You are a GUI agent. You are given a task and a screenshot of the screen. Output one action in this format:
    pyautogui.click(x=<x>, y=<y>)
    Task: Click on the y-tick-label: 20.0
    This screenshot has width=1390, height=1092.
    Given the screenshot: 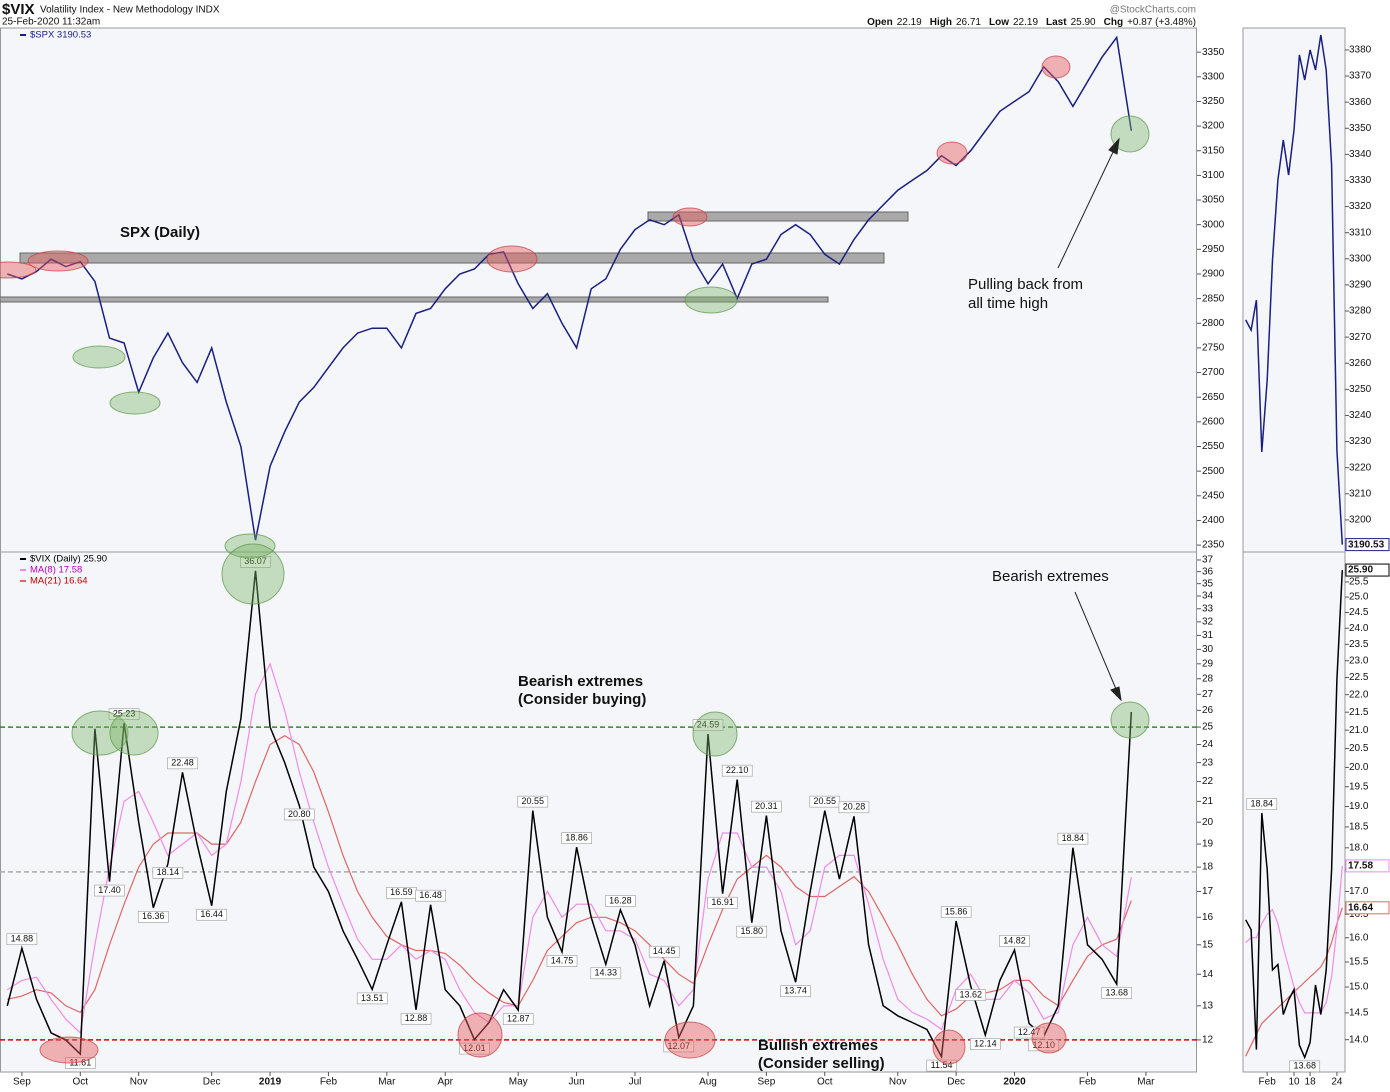 What is the action you would take?
    pyautogui.click(x=1359, y=767)
    